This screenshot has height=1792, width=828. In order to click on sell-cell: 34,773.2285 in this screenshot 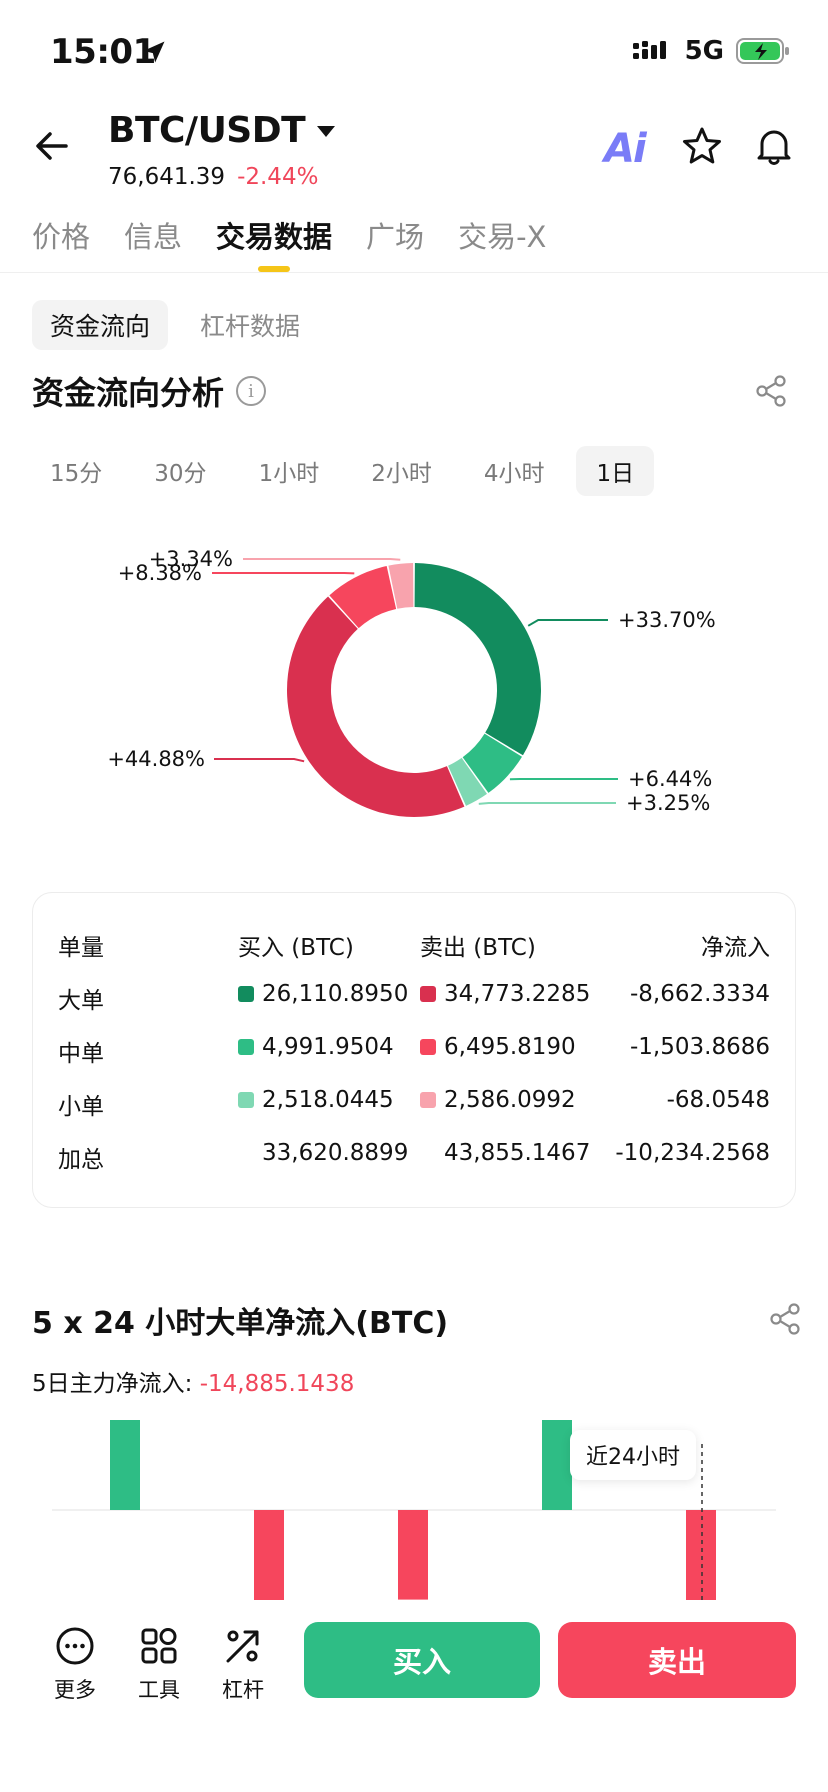, I will do `click(505, 994)`.